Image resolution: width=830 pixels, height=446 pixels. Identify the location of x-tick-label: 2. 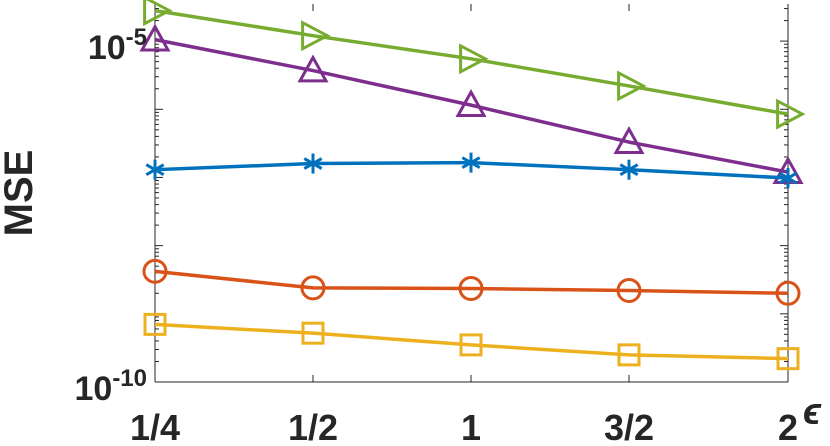
(788, 426).